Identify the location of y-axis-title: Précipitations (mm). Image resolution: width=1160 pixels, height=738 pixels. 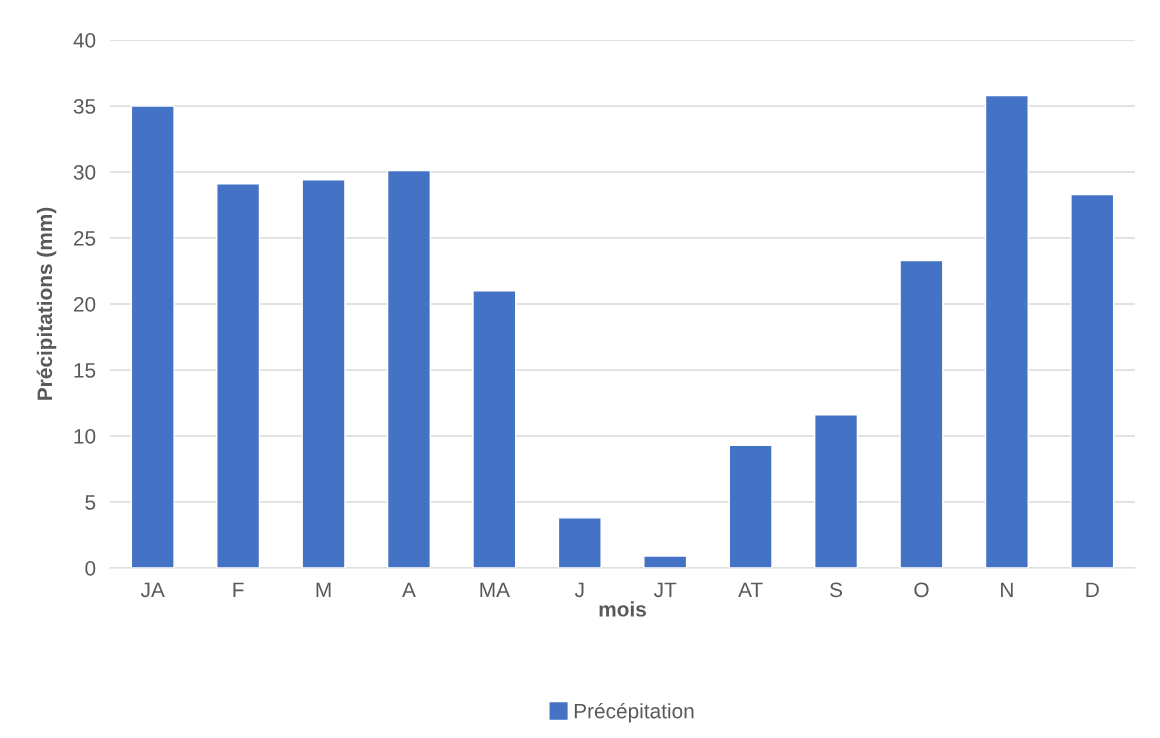
(46, 303).